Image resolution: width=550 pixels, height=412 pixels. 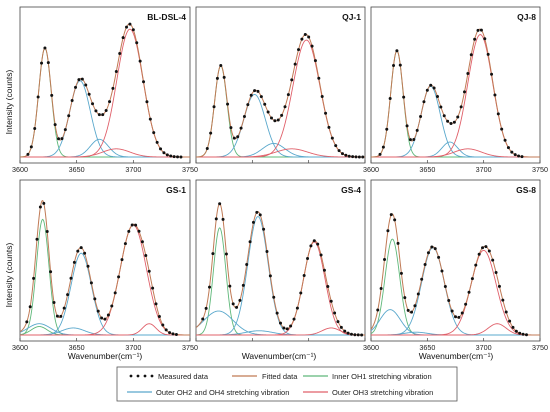 What do you see at coordinates (280, 376) in the screenshot?
I see `legend-label-fitted: Fitted data` at bounding box center [280, 376].